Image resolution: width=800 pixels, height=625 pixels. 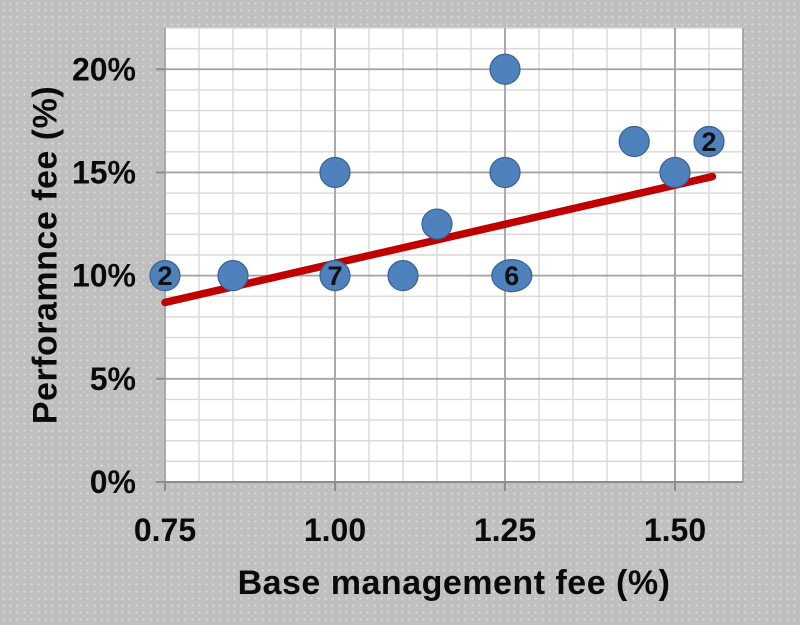 What do you see at coordinates (45, 255) in the screenshot?
I see `y-axis-title: Perforamnce fee (%)` at bounding box center [45, 255].